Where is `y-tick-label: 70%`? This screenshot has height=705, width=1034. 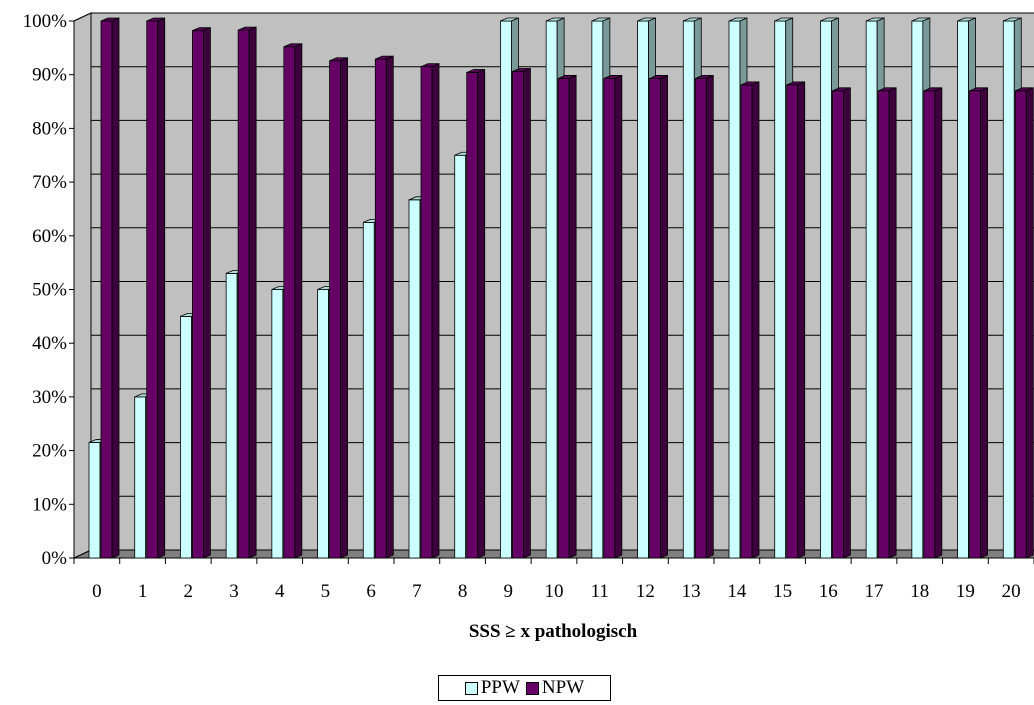
y-tick-label: 70% is located at coordinates (49, 182).